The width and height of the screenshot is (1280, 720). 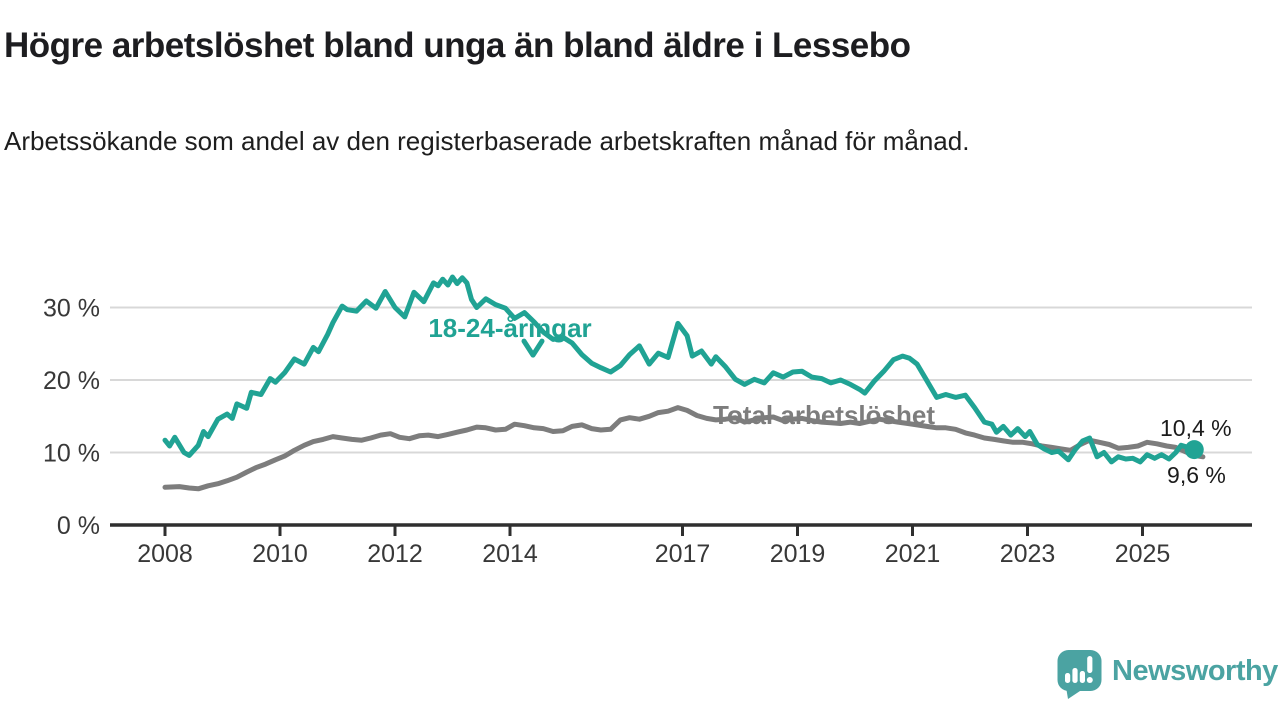 I want to click on x-tick-label-2019: 2019, so click(x=798, y=554).